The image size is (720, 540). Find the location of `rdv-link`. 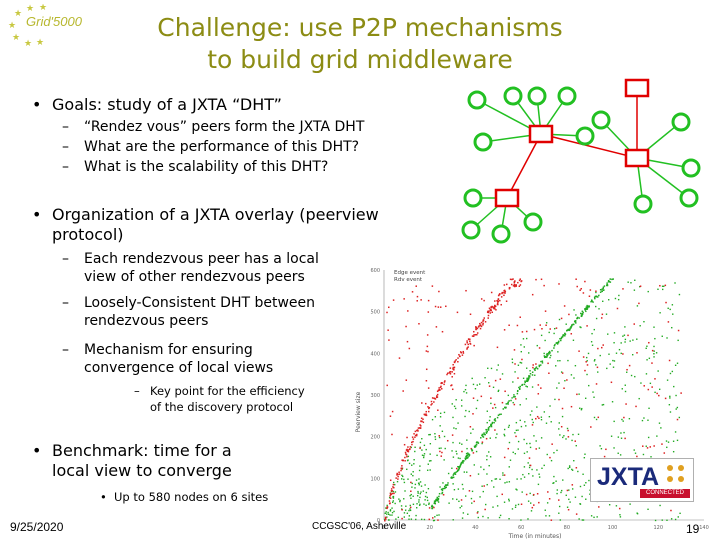

rdv-link is located at coordinates (589, 146).